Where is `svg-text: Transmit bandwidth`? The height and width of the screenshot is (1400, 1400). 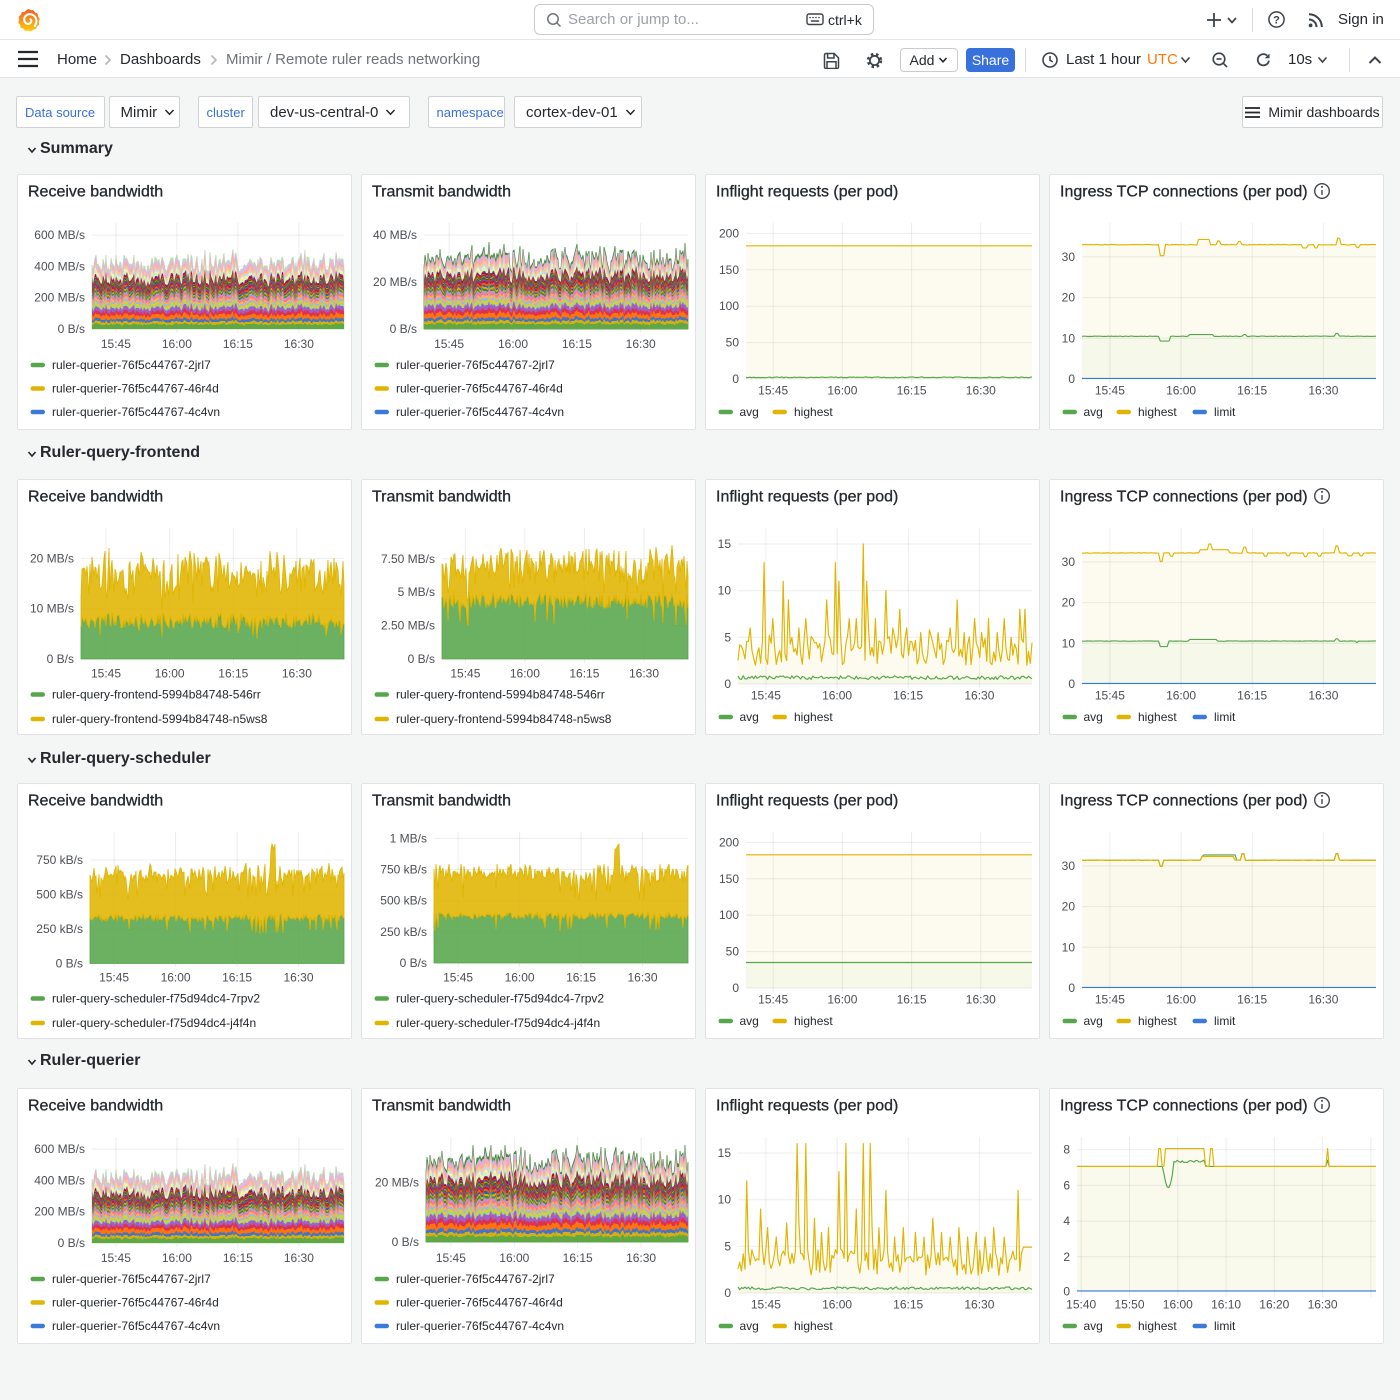
svg-text: Transmit bandwidth is located at coordinates (441, 801).